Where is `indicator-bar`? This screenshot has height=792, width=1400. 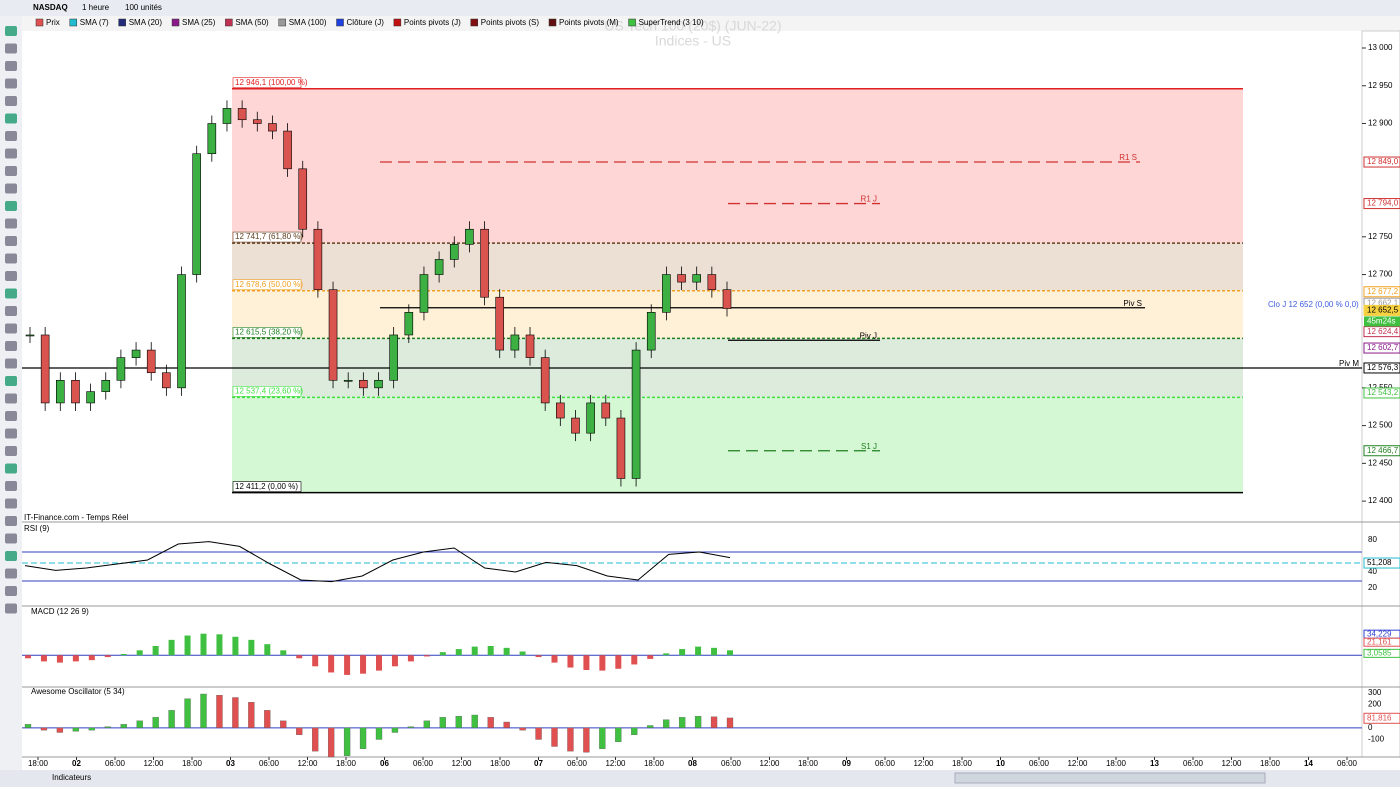 indicator-bar is located at coordinates (700, 23).